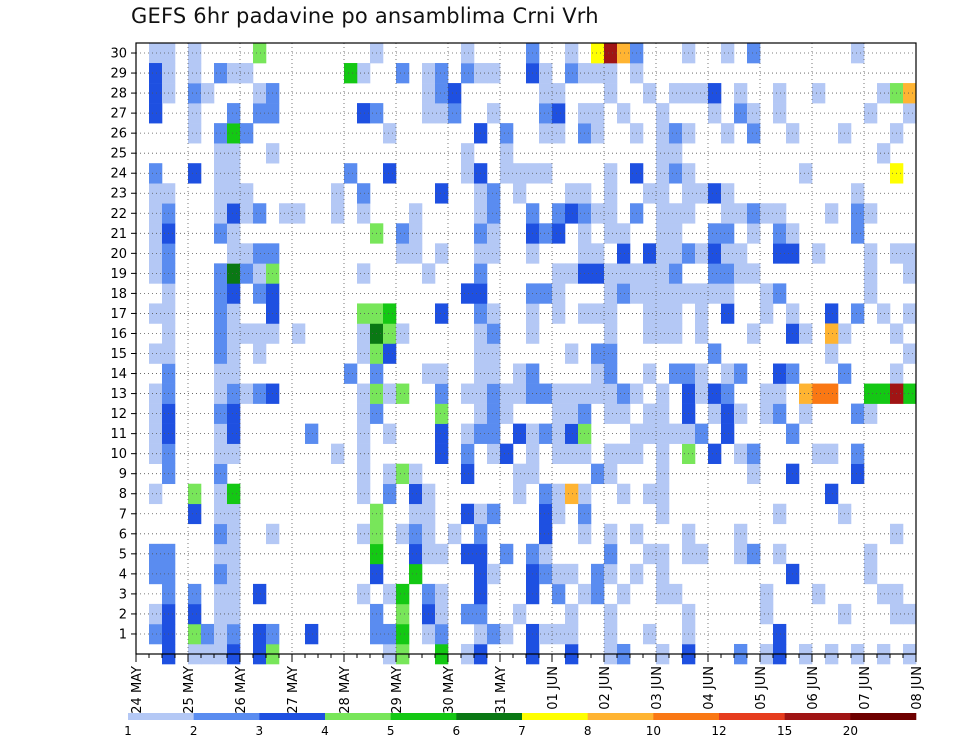  I want to click on y-tick-label: 4, so click(123, 574).